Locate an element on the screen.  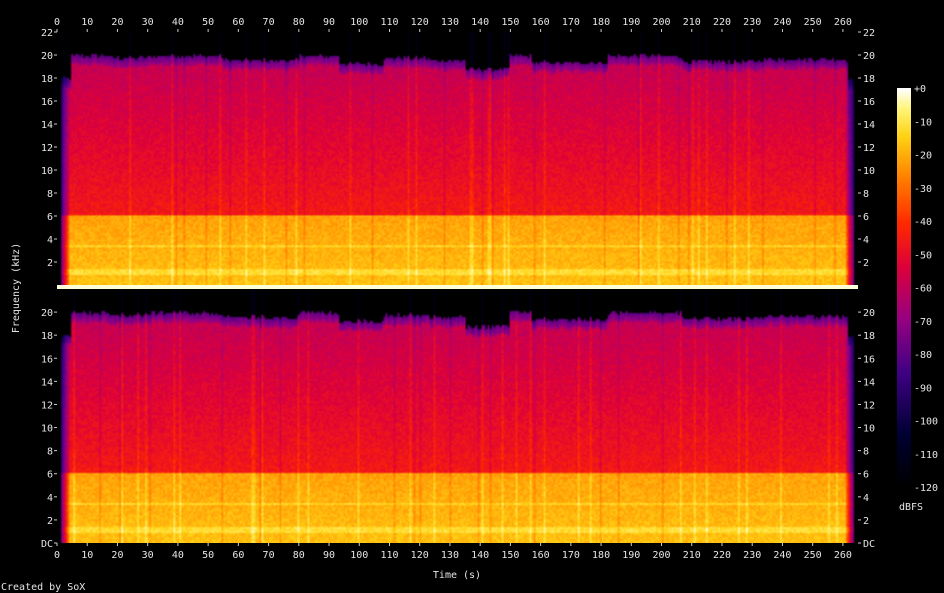
x-tick-label: 230 is located at coordinates (752, 22).